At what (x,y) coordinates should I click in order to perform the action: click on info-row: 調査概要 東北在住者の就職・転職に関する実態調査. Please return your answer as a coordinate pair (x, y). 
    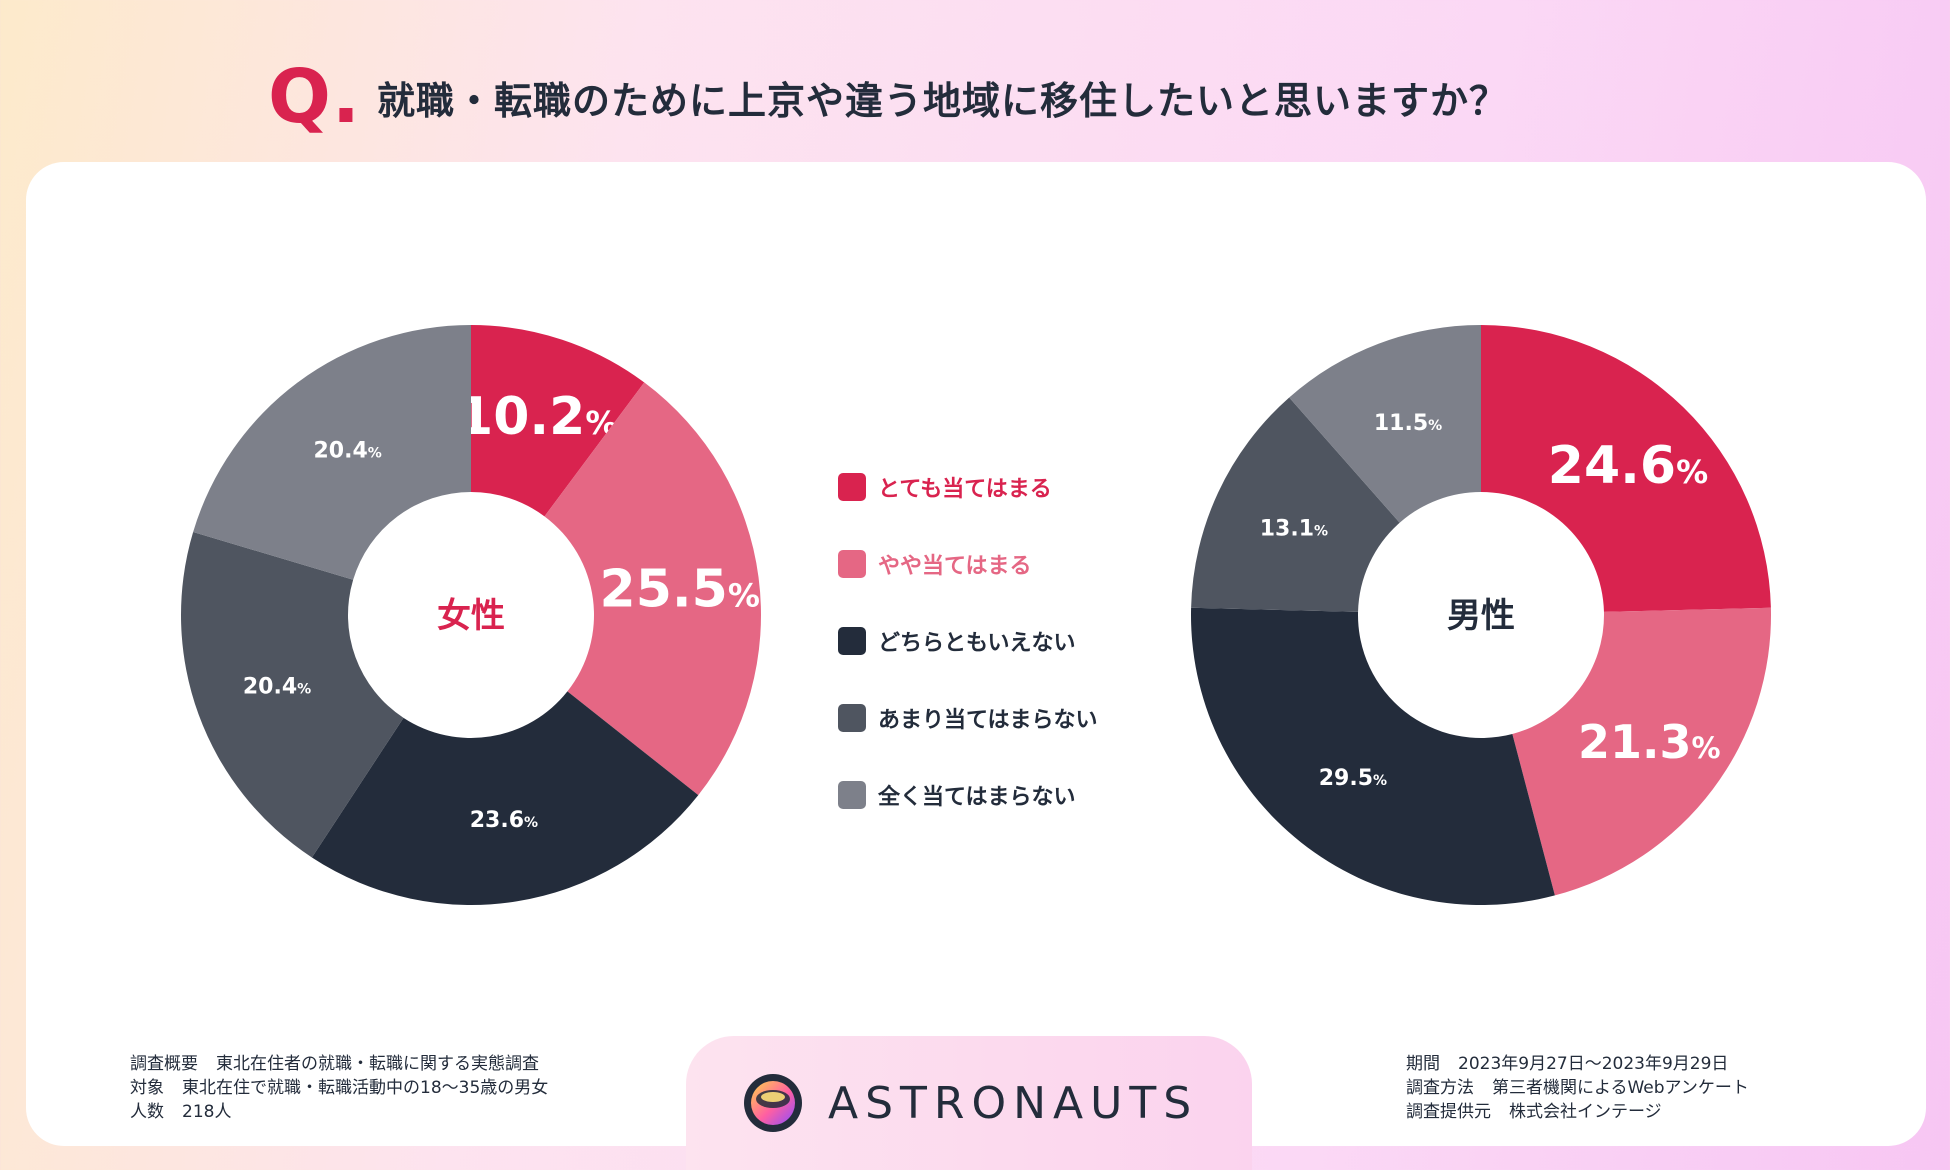
    Looking at the image, I should click on (339, 1064).